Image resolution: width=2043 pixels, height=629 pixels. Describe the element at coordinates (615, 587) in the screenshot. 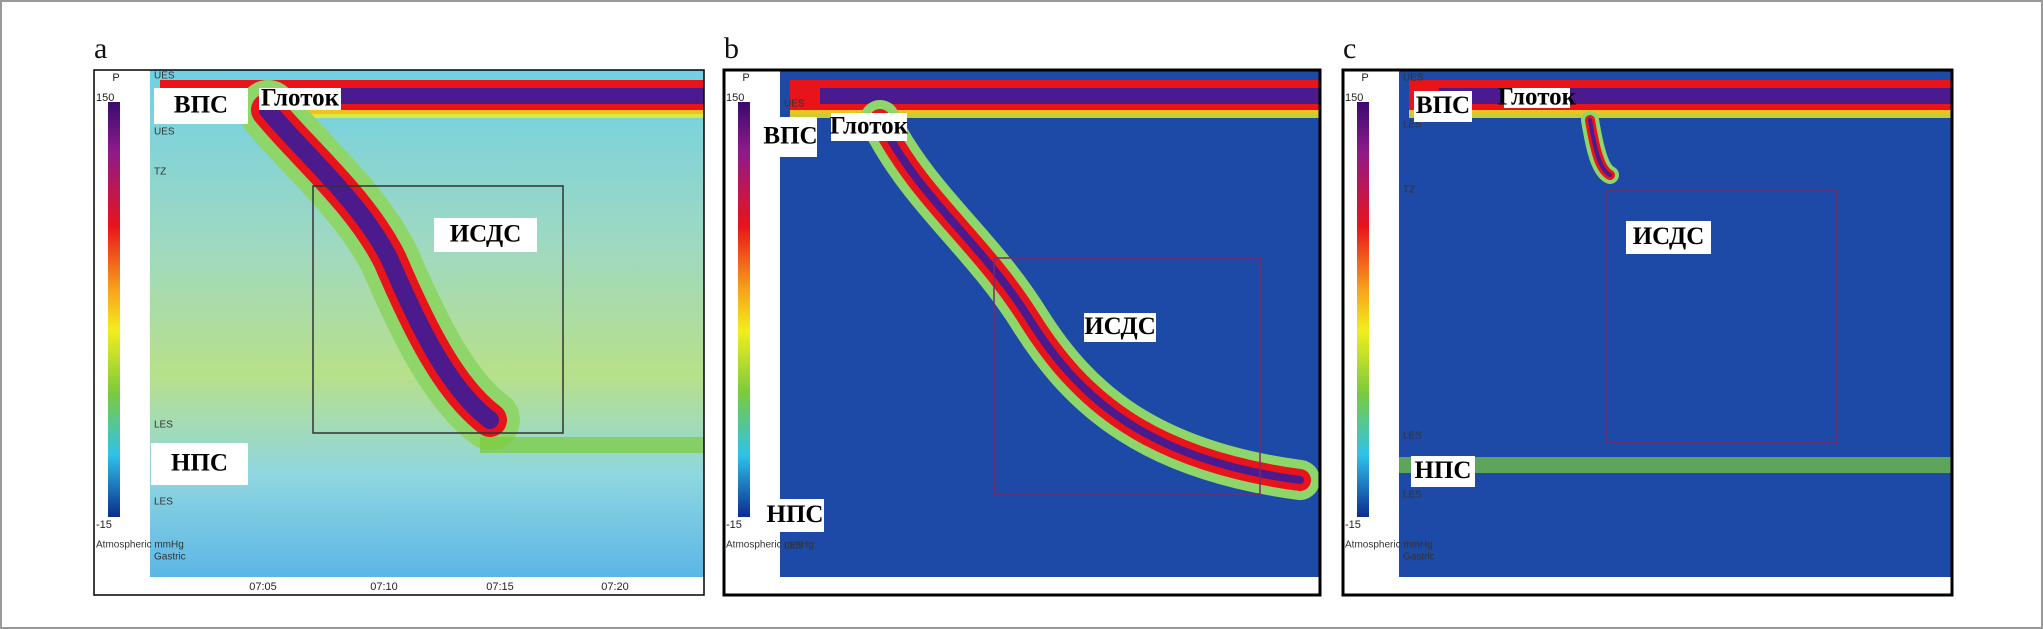

I see `time-tick: 07:20` at that location.